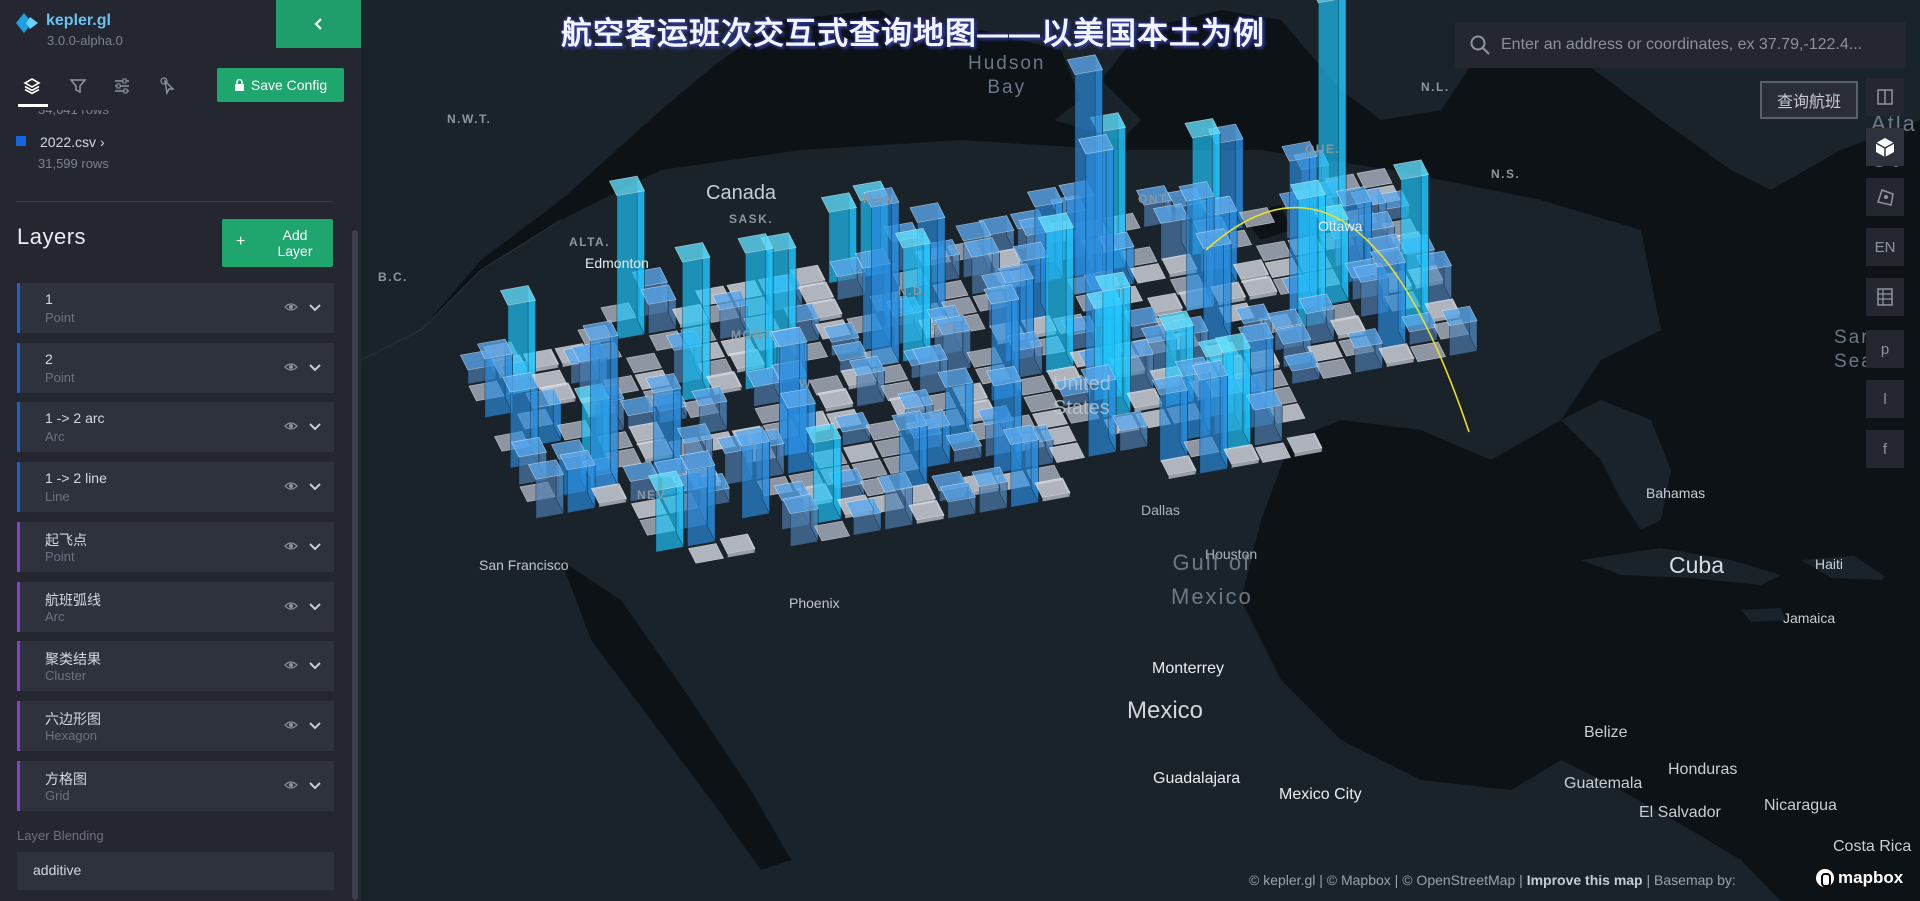 The height and width of the screenshot is (901, 1920). Describe the element at coordinates (1282, 880) in the screenshot. I see `attribution-kepler: © kepler.gl` at that location.